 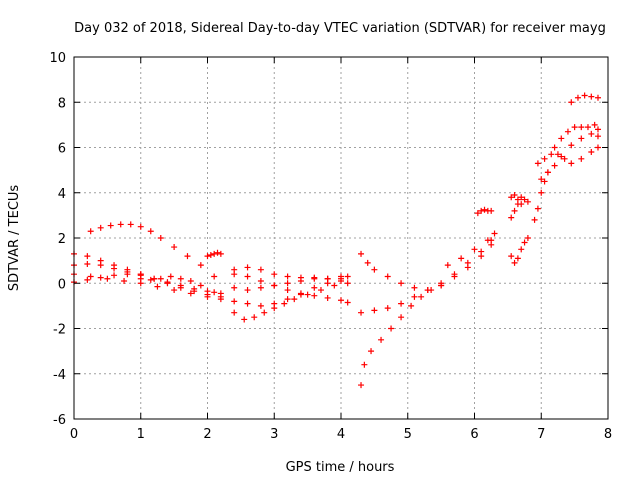 What do you see at coordinates (74, 434) in the screenshot?
I see `x-tick-label: 0` at bounding box center [74, 434].